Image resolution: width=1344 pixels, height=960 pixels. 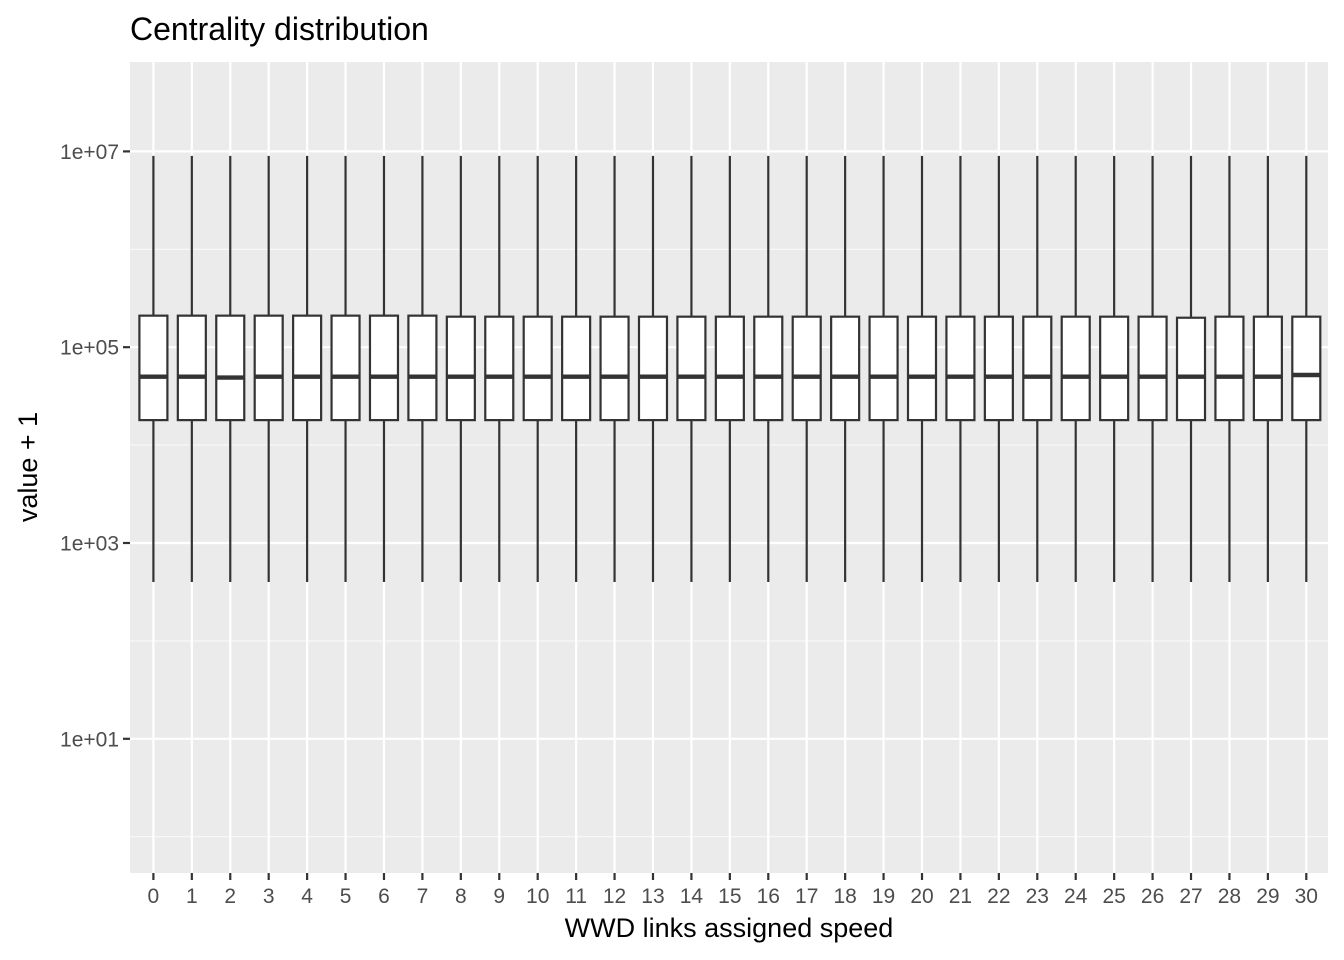 What do you see at coordinates (423, 896) in the screenshot?
I see `x-tick-label: 7` at bounding box center [423, 896].